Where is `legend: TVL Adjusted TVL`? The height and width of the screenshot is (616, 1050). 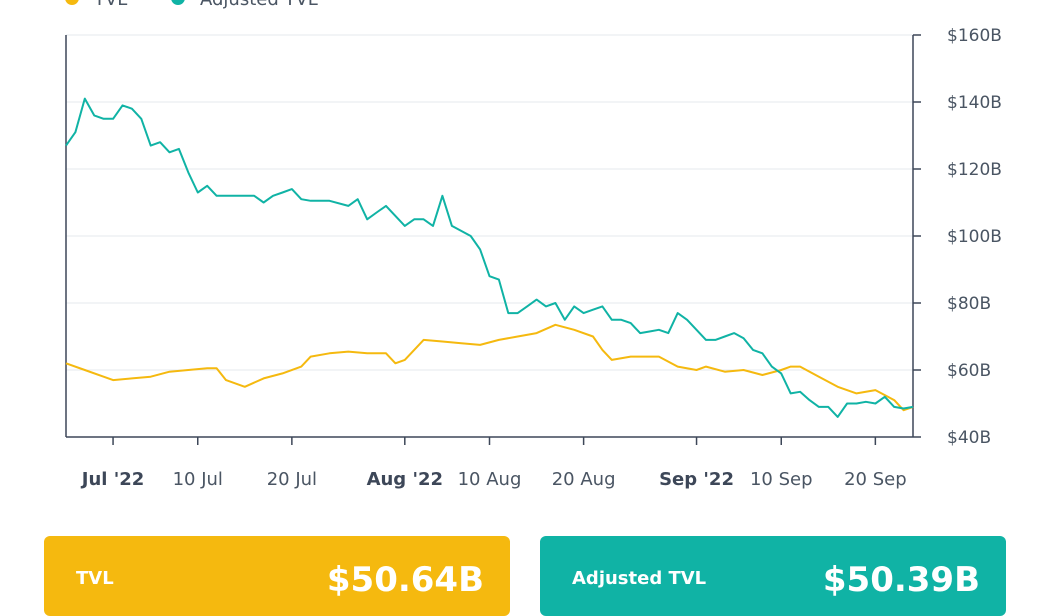 legend: TVL Adjusted TVL is located at coordinates (191, 5).